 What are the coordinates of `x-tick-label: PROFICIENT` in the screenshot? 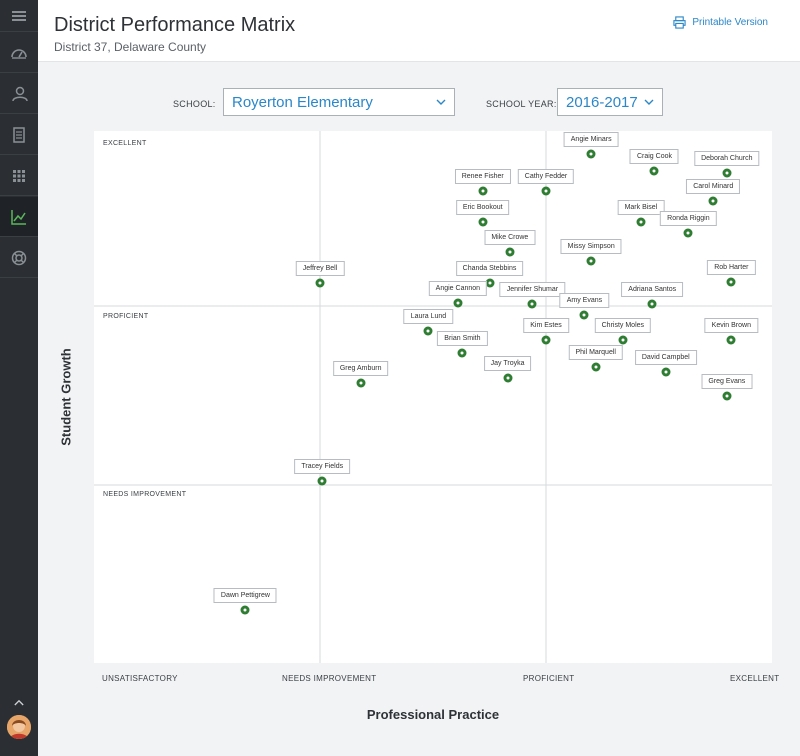 It's located at (549, 678).